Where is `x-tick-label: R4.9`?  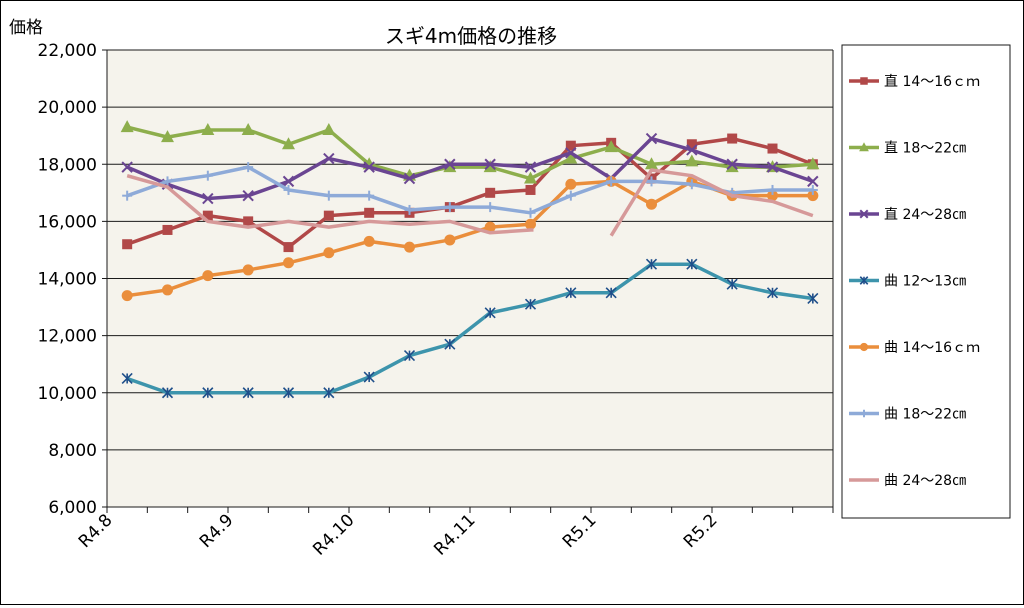 x-tick-label: R4.9 is located at coordinates (217, 531).